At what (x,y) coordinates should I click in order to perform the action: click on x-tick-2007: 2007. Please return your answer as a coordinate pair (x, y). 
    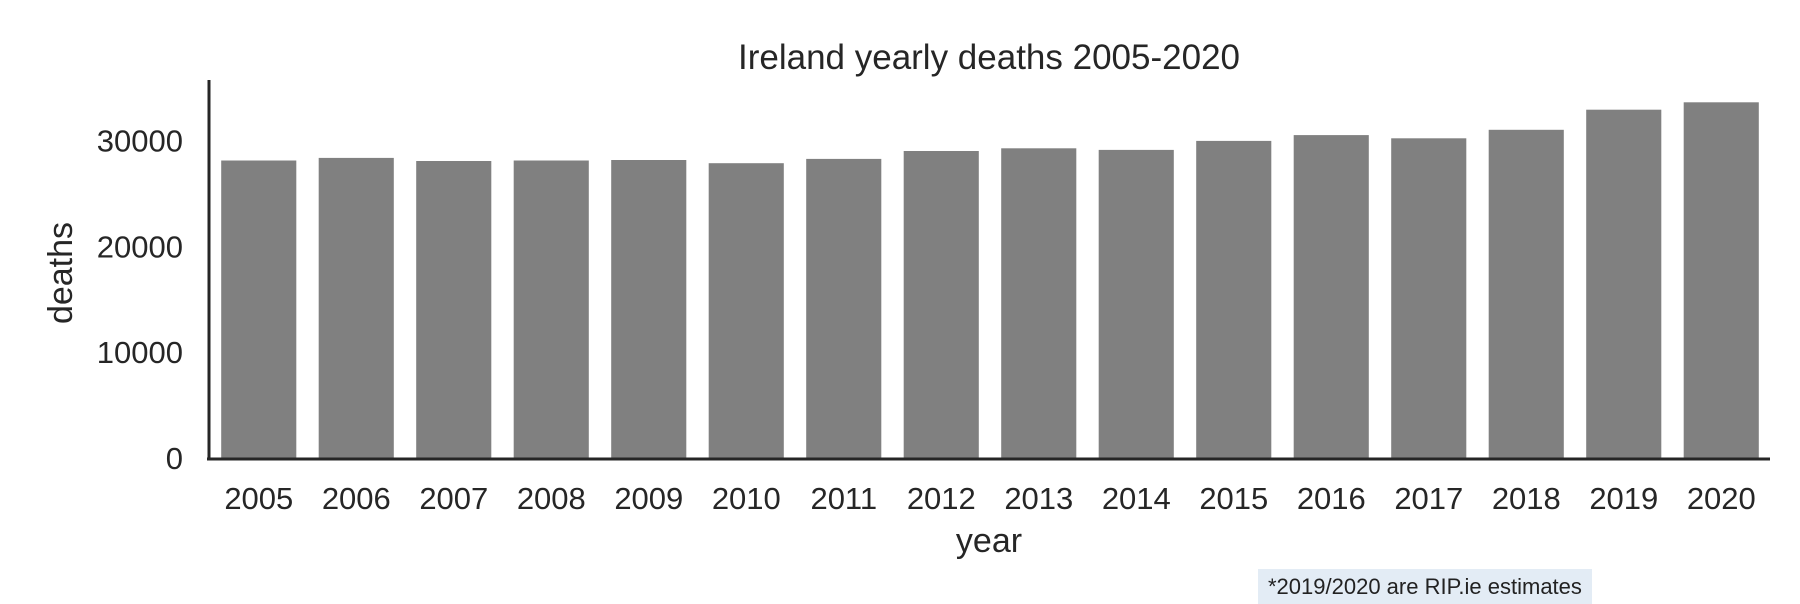
    Looking at the image, I should click on (453, 498).